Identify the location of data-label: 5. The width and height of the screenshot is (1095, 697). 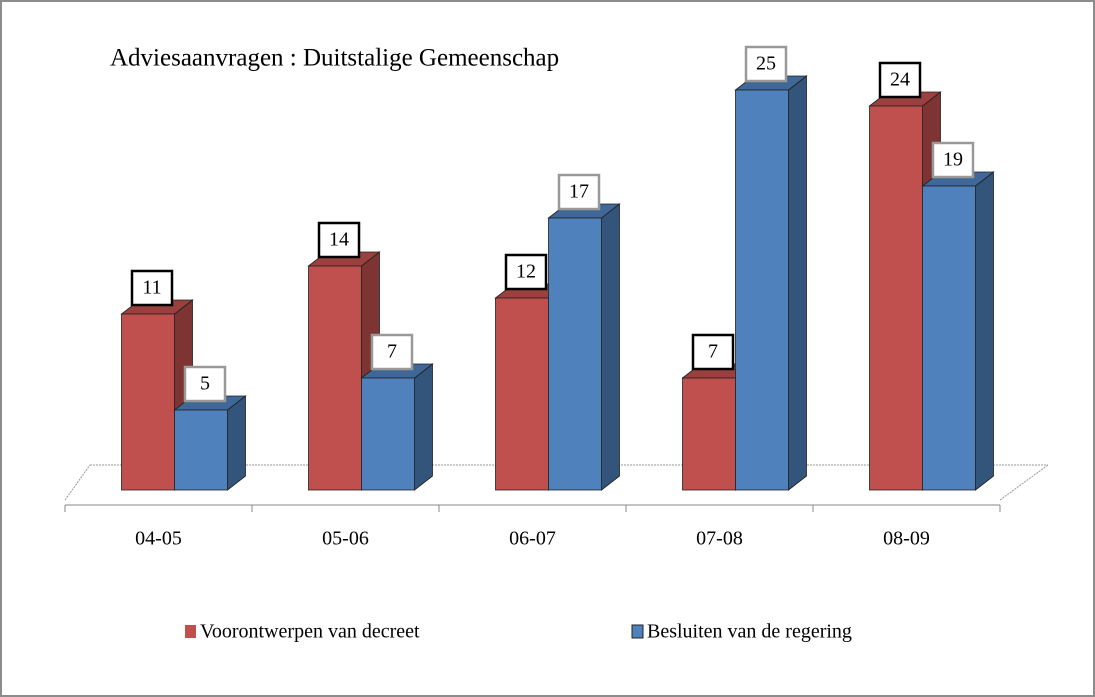
(205, 384).